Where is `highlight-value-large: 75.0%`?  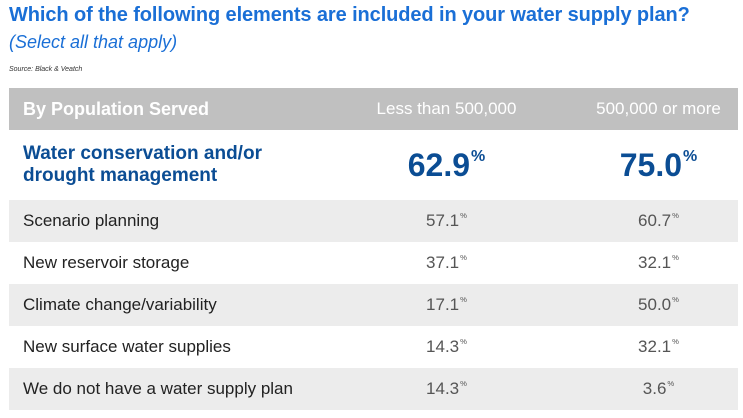
highlight-value-large: 75.0% is located at coordinates (643, 165).